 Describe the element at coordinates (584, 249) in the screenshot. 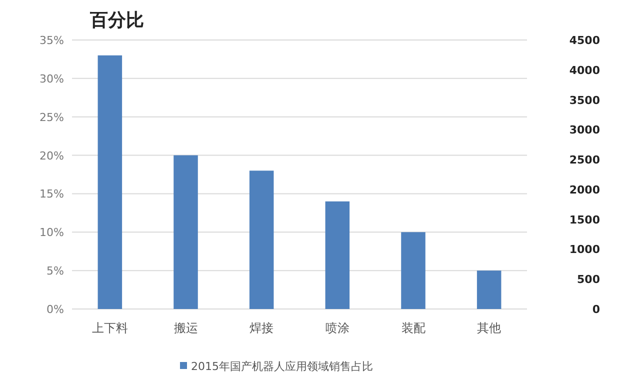

I see `y2-tick-label: 1000` at that location.